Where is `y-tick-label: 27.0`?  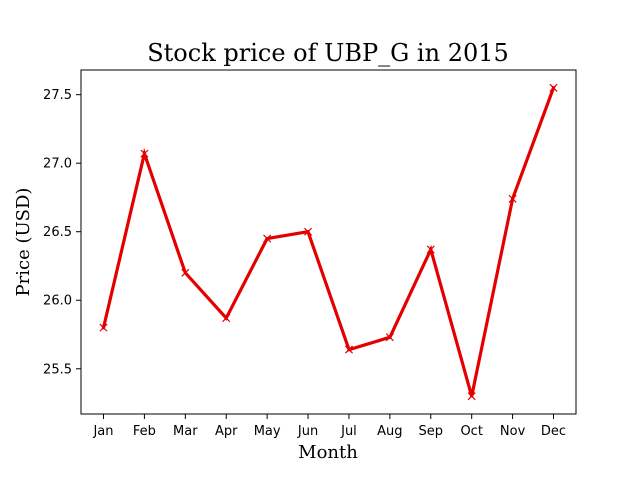
y-tick-label: 27.0 is located at coordinates (57, 164).